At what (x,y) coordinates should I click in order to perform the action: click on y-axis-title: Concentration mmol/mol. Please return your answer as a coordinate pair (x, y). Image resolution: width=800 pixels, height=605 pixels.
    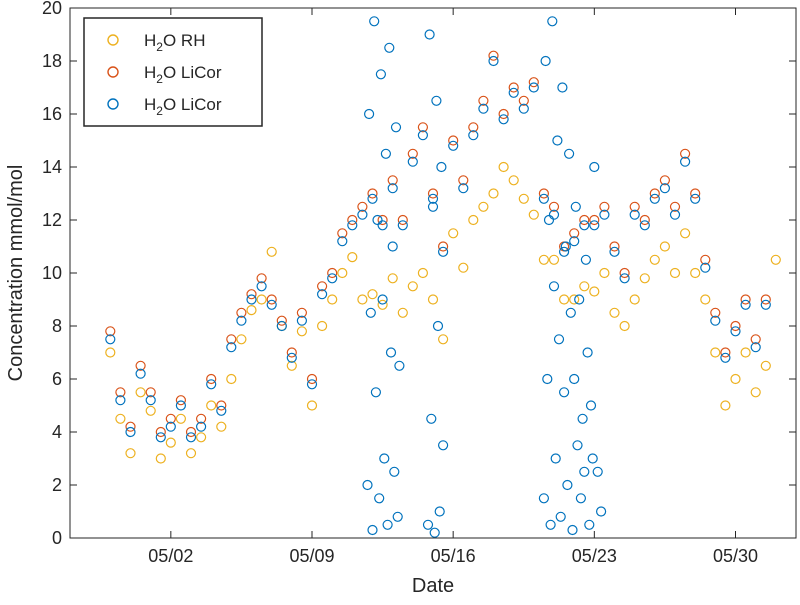
    Looking at the image, I should click on (16, 273).